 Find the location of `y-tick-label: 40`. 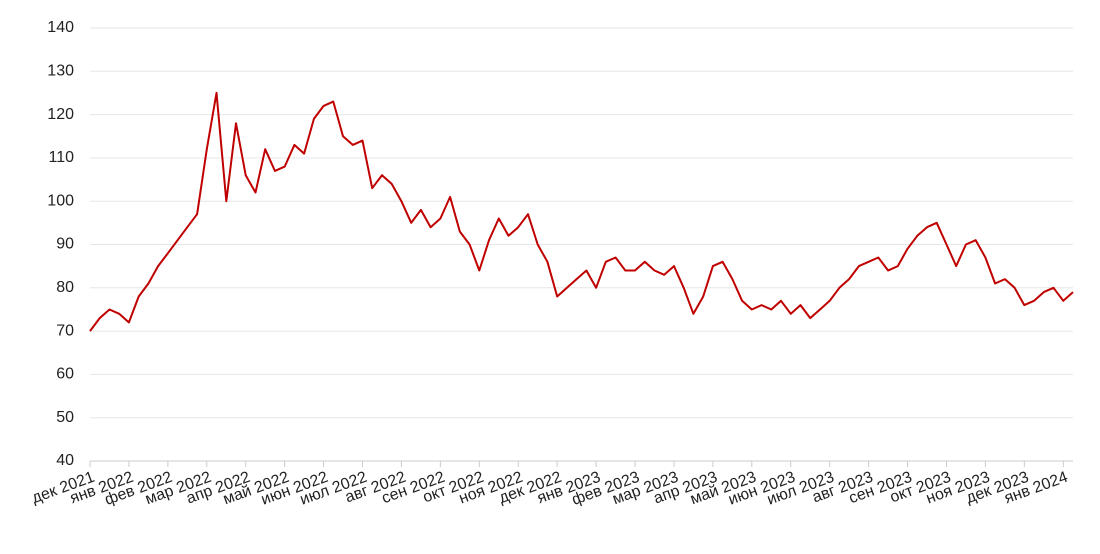

y-tick-label: 40 is located at coordinates (65, 460).